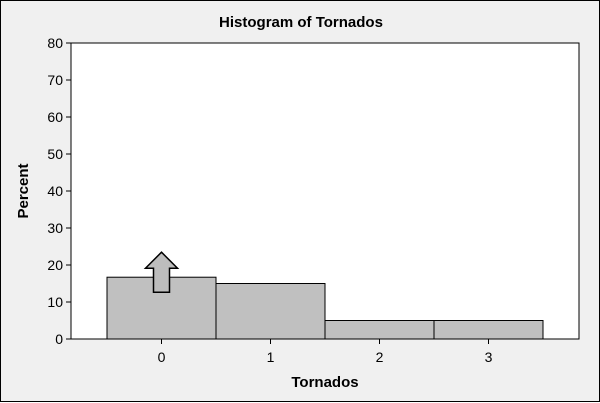 The image size is (600, 403). Describe the element at coordinates (55, 191) in the screenshot. I see `y-tick-label-40: 40` at that location.